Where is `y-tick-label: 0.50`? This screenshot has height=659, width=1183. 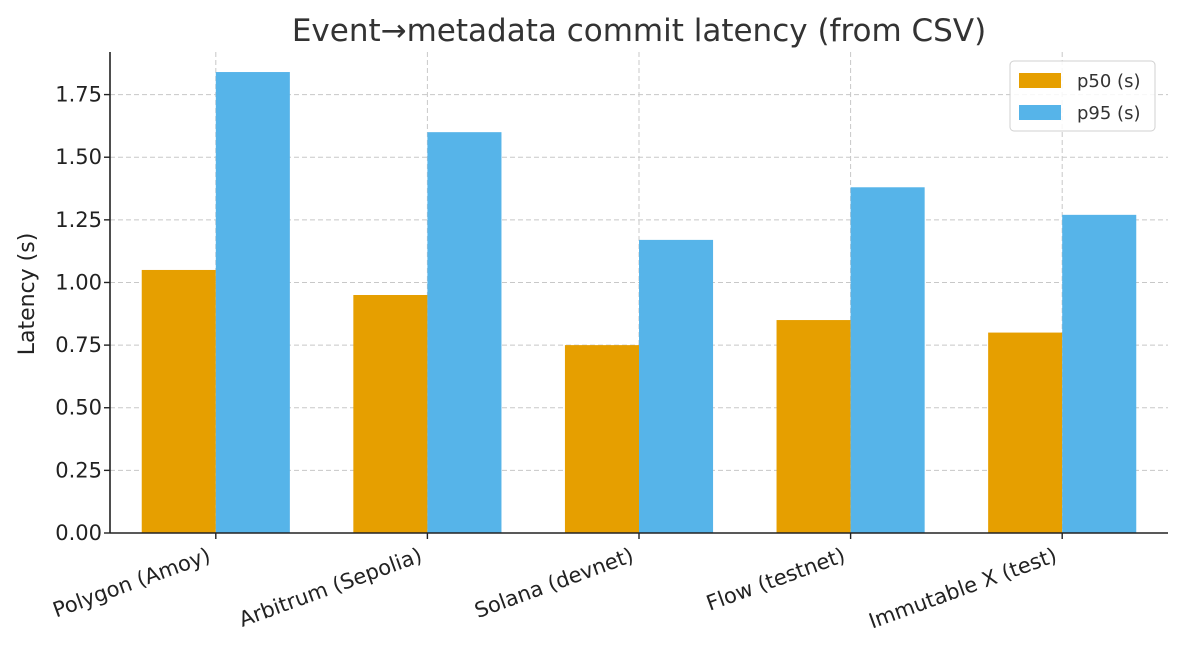 y-tick-label: 0.50 is located at coordinates (78, 408).